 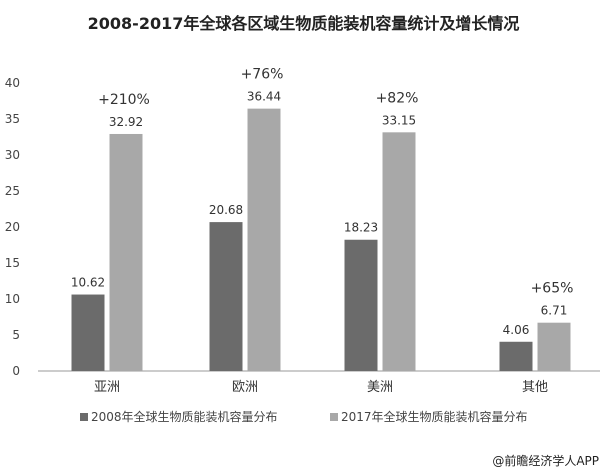 What do you see at coordinates (12, 119) in the screenshot?
I see `y-tick-label: 35` at bounding box center [12, 119].